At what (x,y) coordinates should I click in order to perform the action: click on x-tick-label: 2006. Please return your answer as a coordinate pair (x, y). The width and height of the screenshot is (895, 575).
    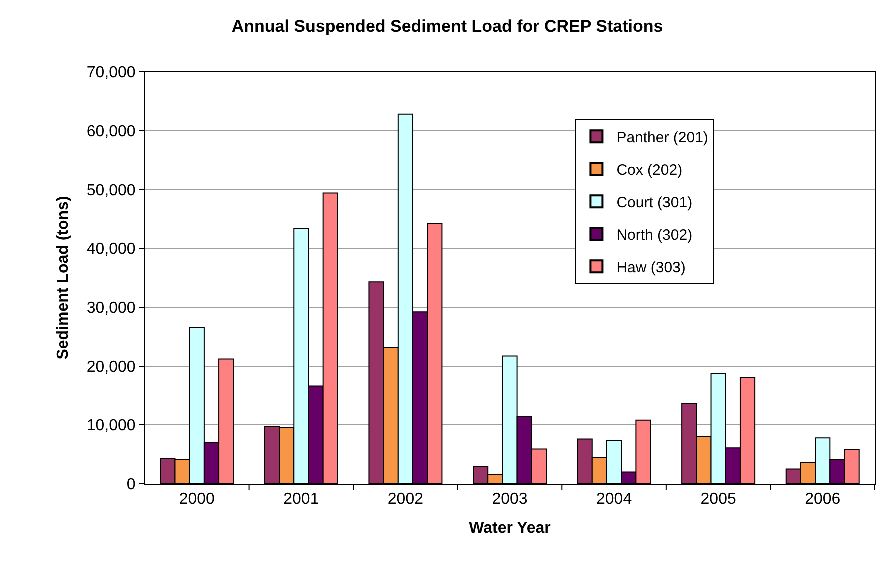
    Looking at the image, I should click on (823, 499).